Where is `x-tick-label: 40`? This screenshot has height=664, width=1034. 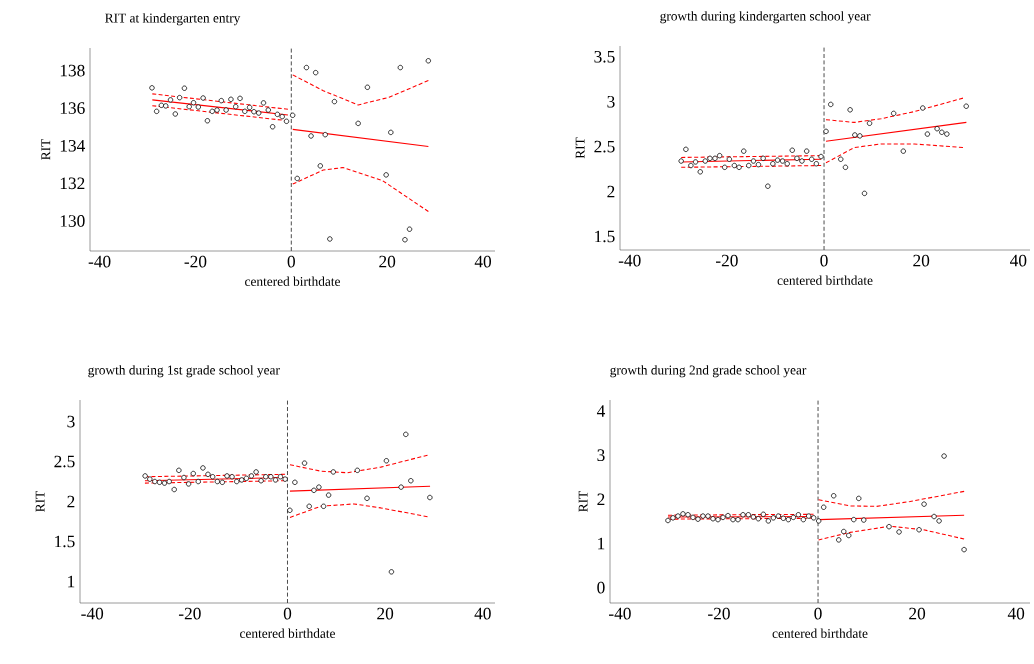 x-tick-label: 40 is located at coordinates (483, 261).